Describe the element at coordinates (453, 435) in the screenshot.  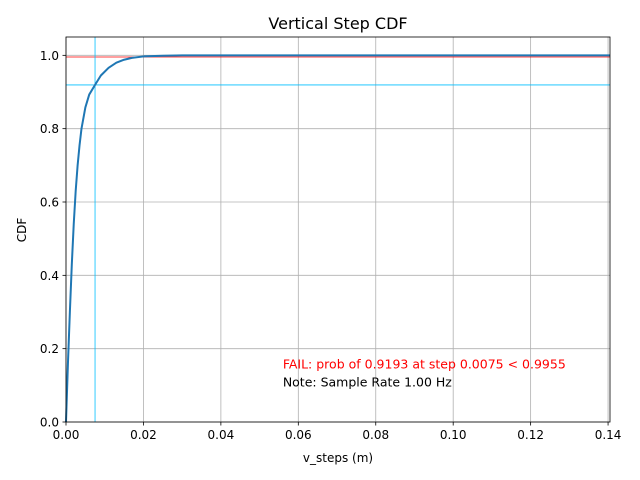
I see `x-tick-label: 0.10` at that location.